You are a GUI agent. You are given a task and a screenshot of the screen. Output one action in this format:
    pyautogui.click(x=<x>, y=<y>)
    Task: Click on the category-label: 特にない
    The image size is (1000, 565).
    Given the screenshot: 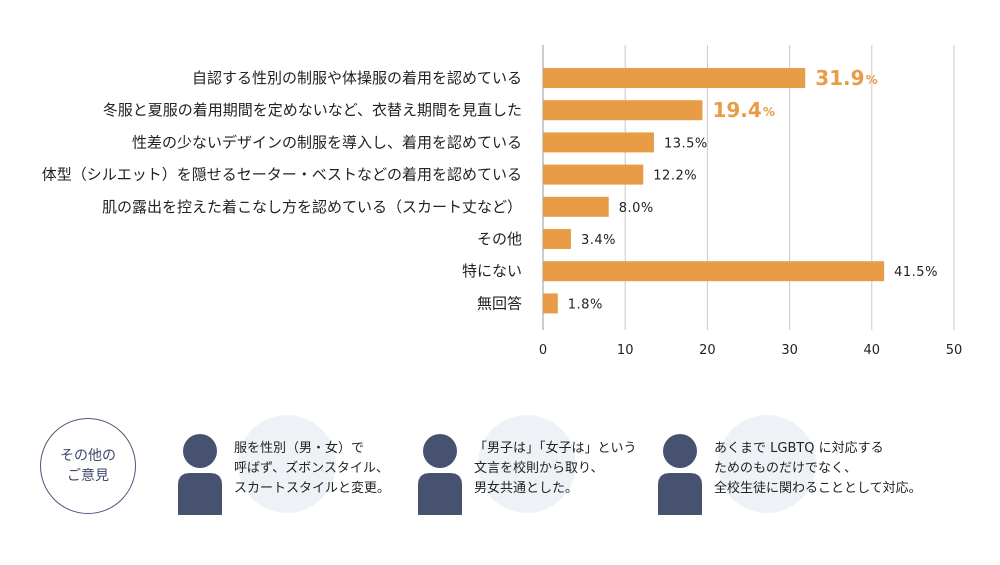 What is the action you would take?
    pyautogui.click(x=492, y=271)
    